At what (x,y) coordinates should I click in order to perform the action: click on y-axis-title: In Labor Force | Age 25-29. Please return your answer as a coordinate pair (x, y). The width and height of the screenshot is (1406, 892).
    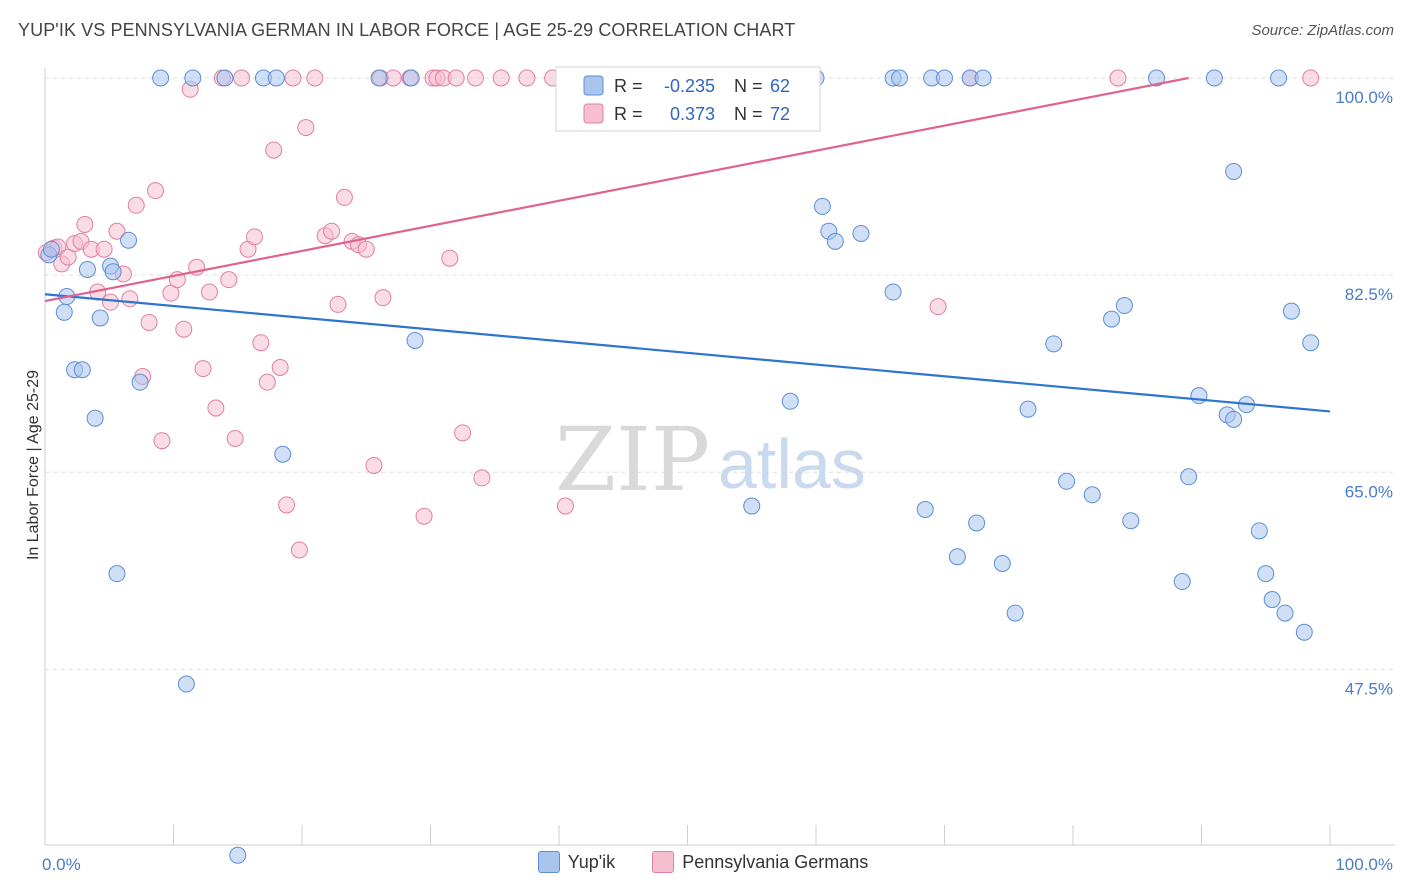
    Looking at the image, I should click on (33, 465).